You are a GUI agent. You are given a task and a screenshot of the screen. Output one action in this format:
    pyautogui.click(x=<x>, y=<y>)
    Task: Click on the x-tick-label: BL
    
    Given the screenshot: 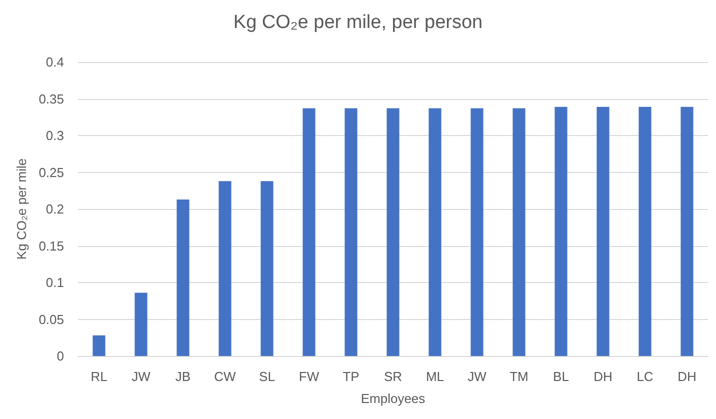 What is the action you would take?
    pyautogui.click(x=561, y=376)
    